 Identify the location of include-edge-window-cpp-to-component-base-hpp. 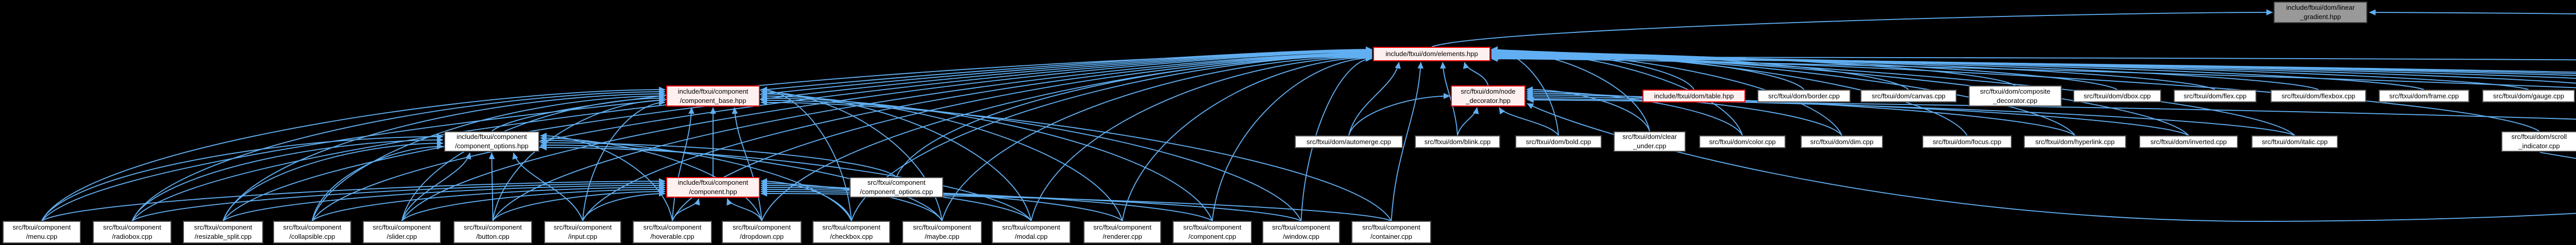
(1031, 159).